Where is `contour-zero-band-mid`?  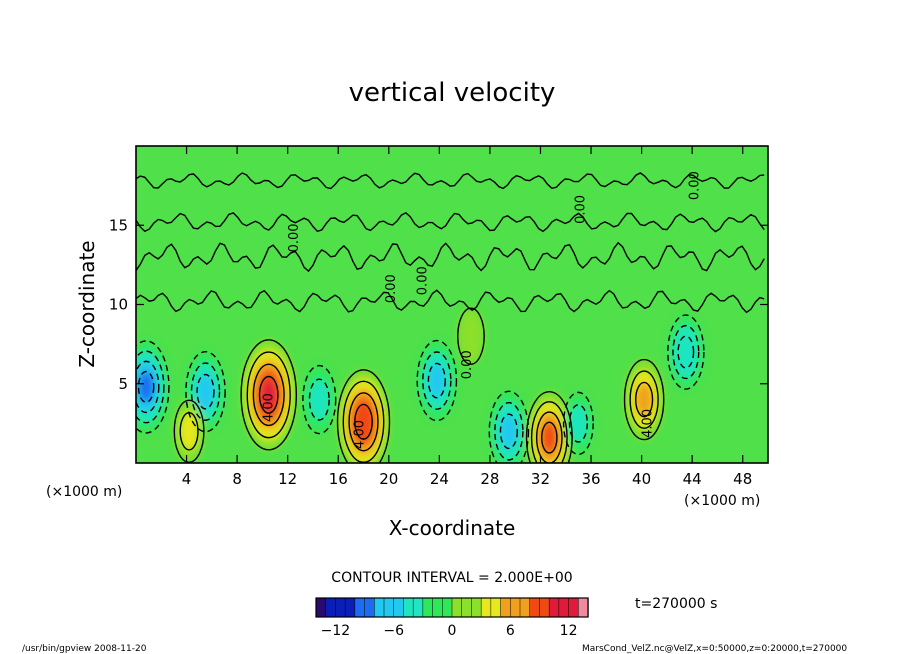 contour-zero-band-mid is located at coordinates (450, 257).